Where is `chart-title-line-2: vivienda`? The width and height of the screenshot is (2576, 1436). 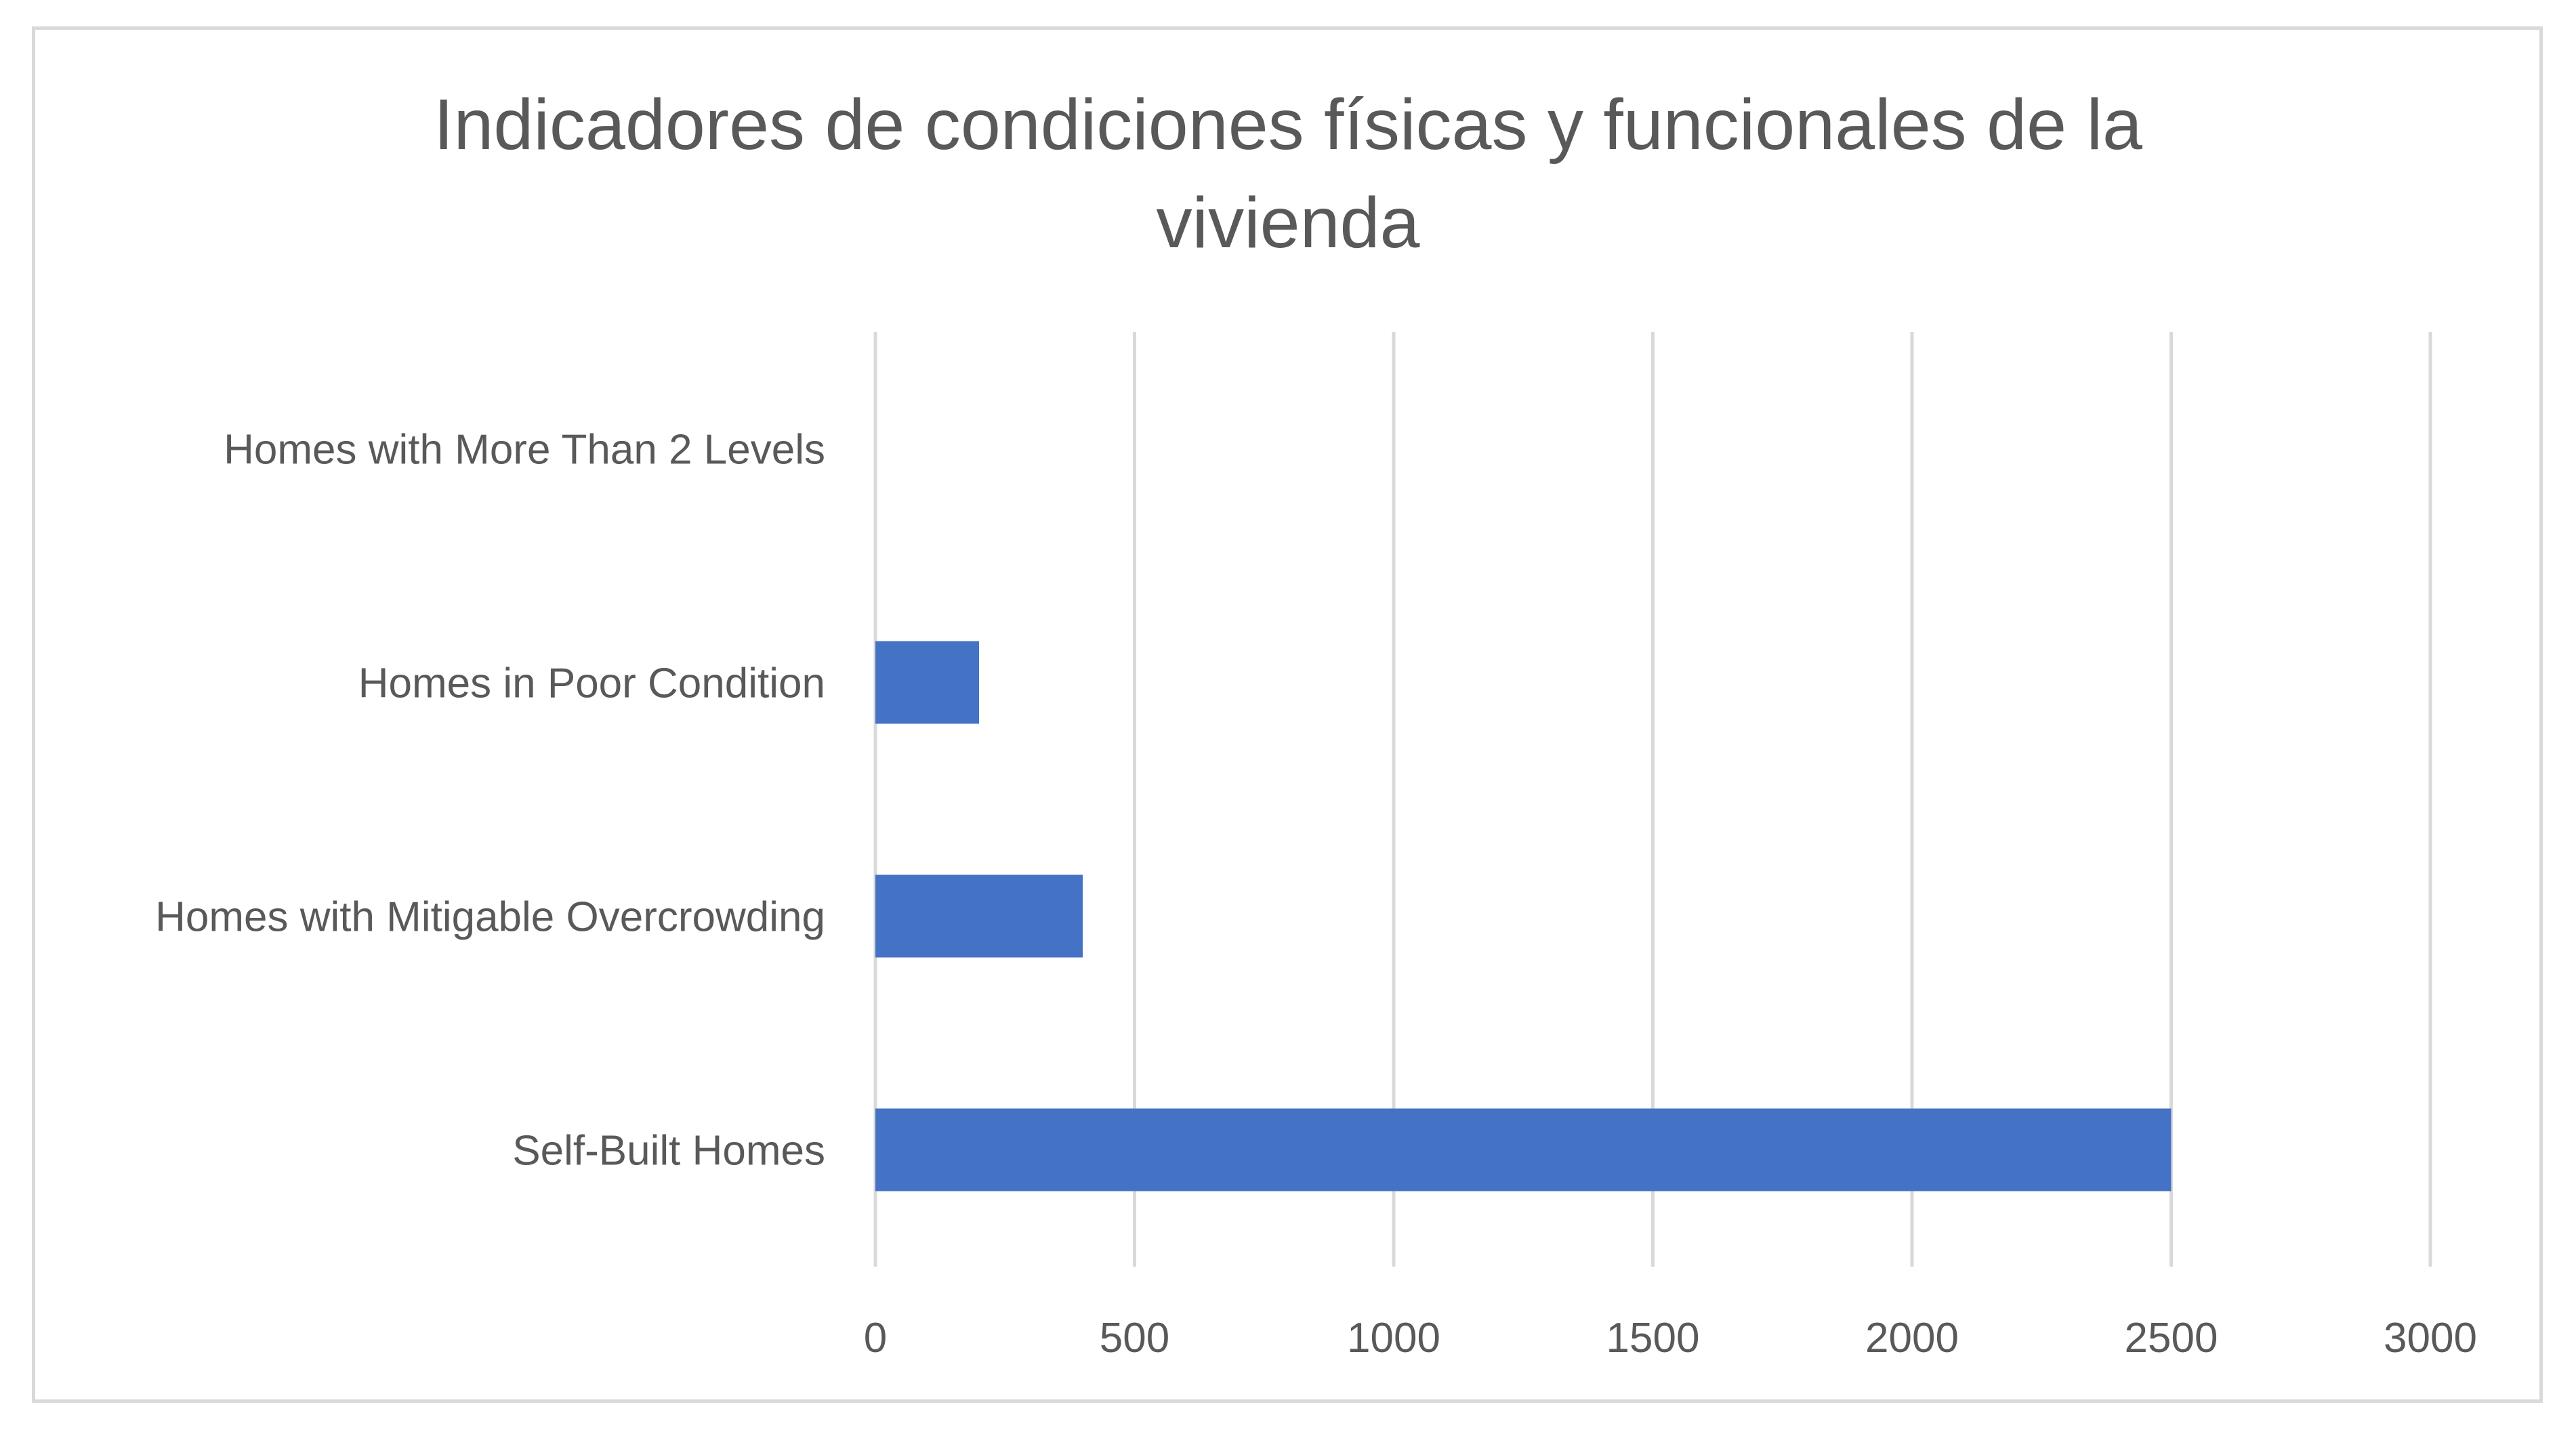 chart-title-line-2: vivienda is located at coordinates (1288, 223).